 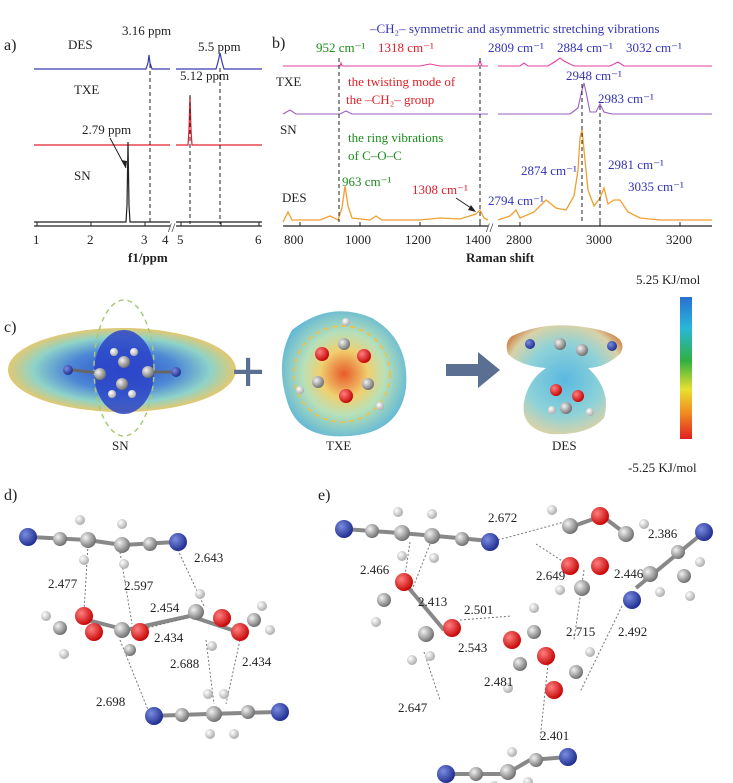 What do you see at coordinates (338, 445) in the screenshot?
I see `esp-label-txe: TXE` at bounding box center [338, 445].